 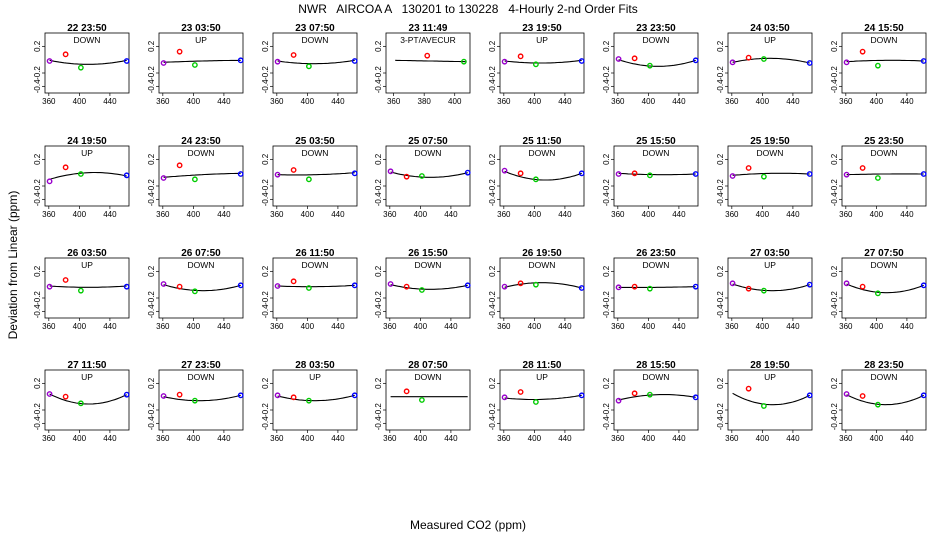 I want to click on panel-title: 26 11:50, so click(x=315, y=253).